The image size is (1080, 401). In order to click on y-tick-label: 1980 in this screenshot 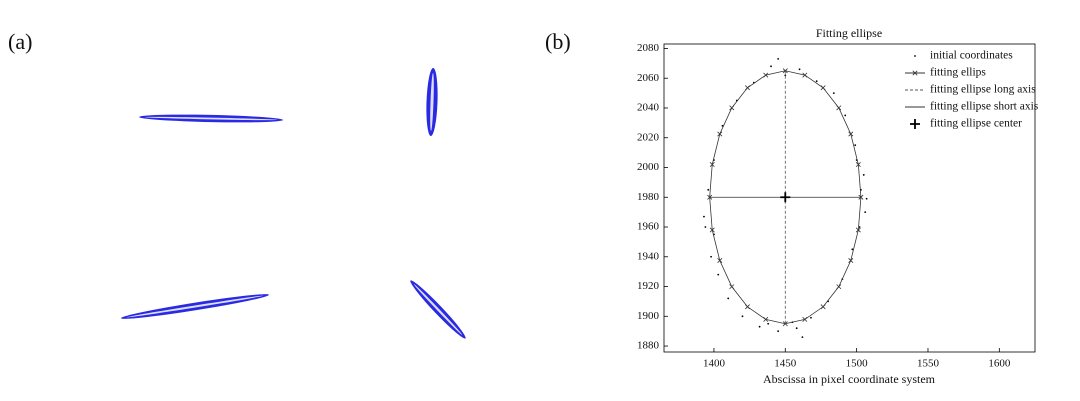, I will do `click(648, 197)`.